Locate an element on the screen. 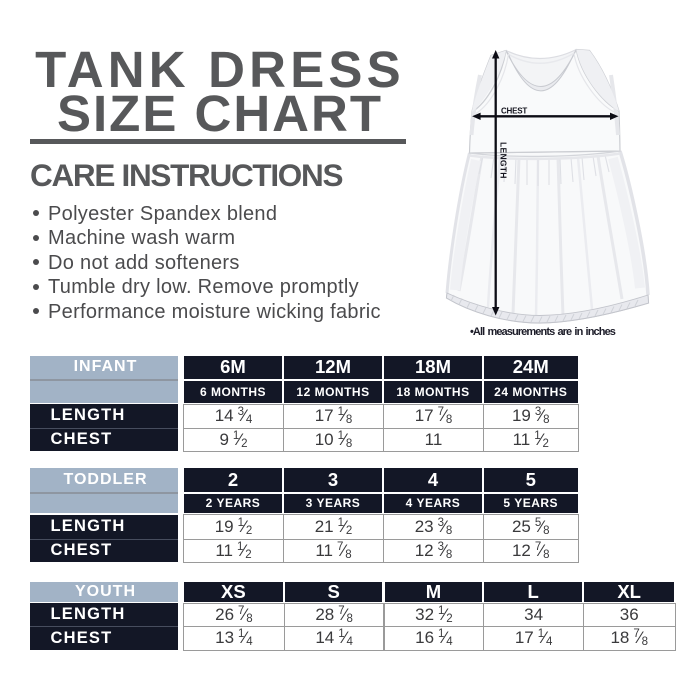  svg-text: CHEST is located at coordinates (514, 110).